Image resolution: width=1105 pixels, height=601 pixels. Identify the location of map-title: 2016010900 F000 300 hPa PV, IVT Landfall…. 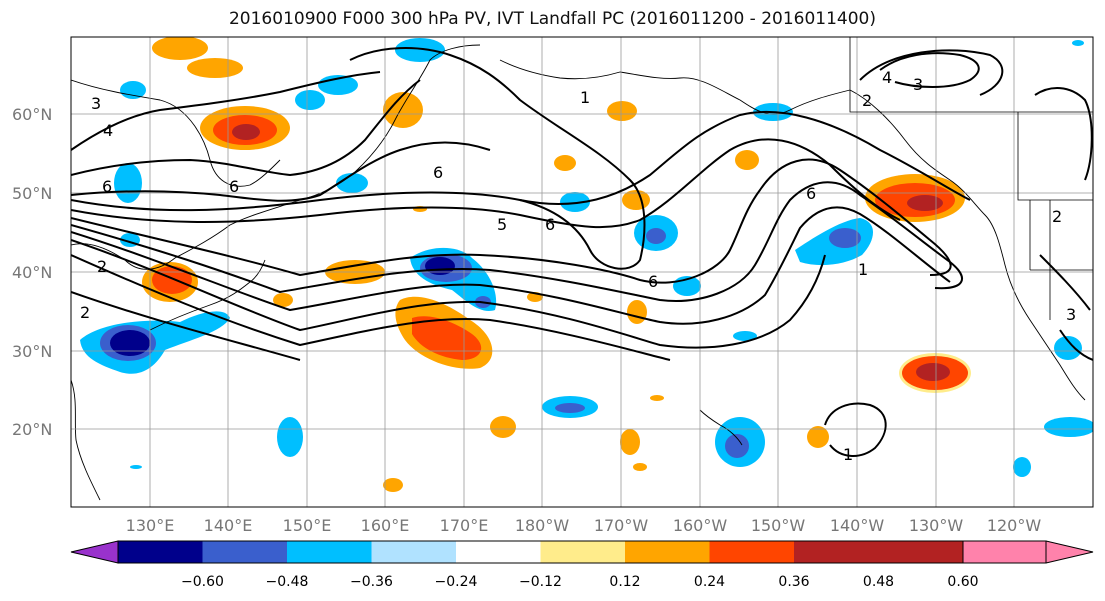
(552, 19).